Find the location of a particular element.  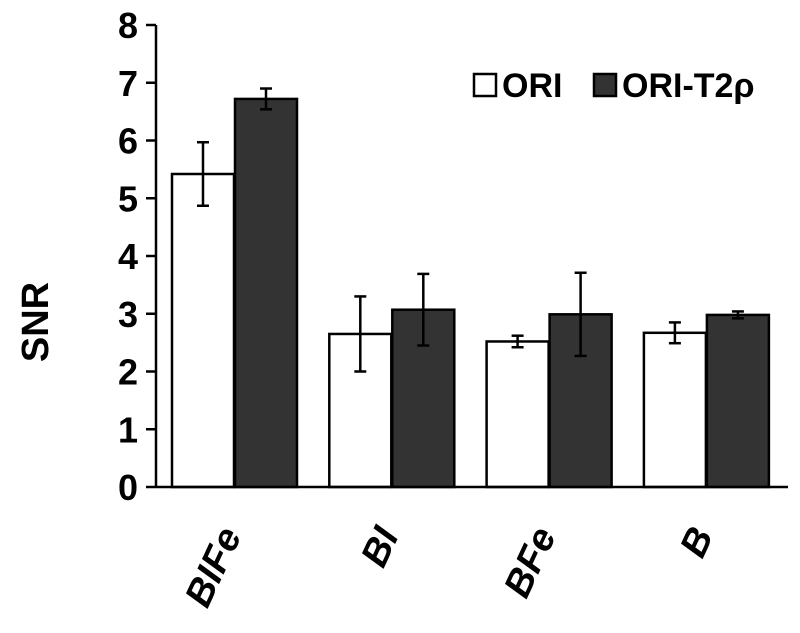

legend-swatch-ori-t2rho is located at coordinates (605, 85).